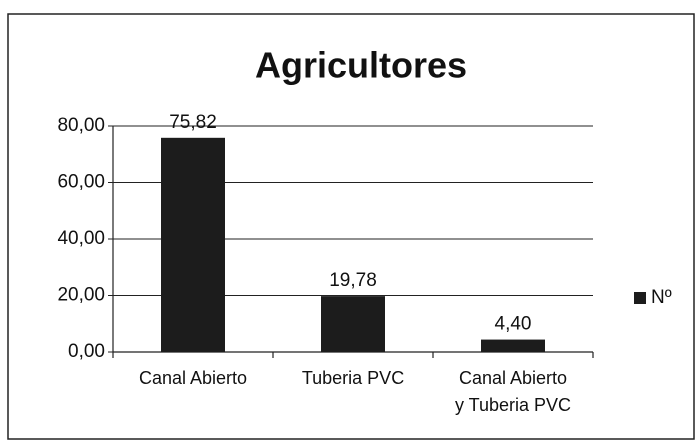  I want to click on data-label: 75,82, so click(193, 122).